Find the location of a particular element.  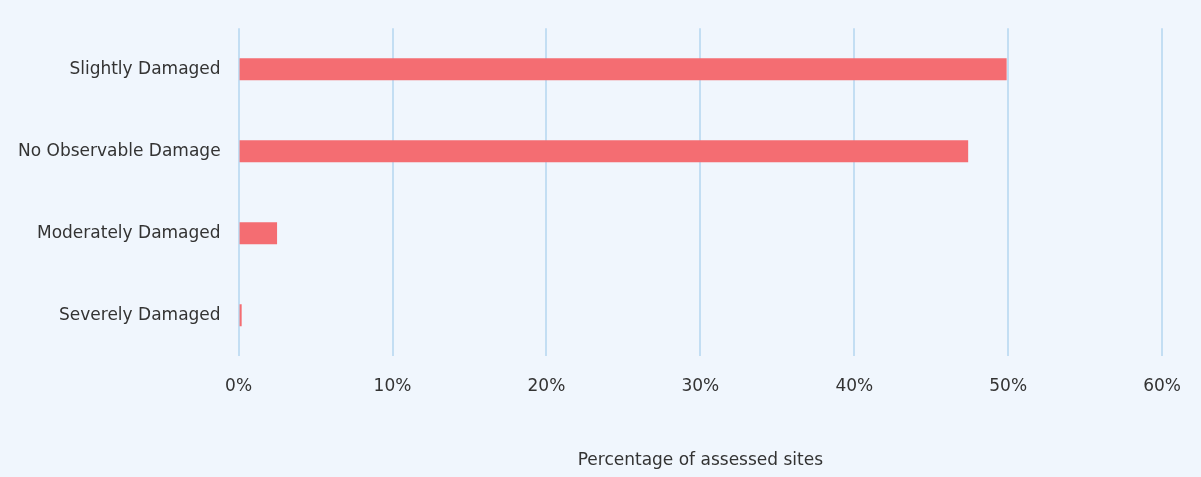

y-tick-label: No Observable Damage is located at coordinates (119, 149).